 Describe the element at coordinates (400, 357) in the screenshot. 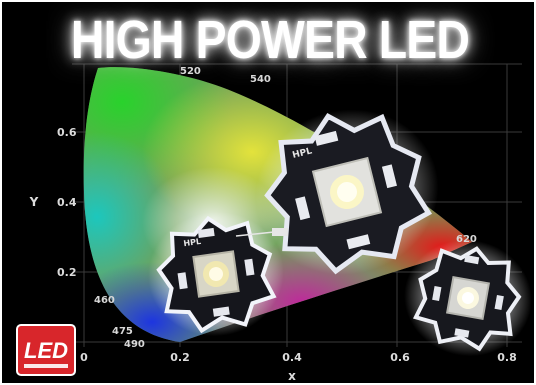

I see `x-tick-label: 0.6` at that location.